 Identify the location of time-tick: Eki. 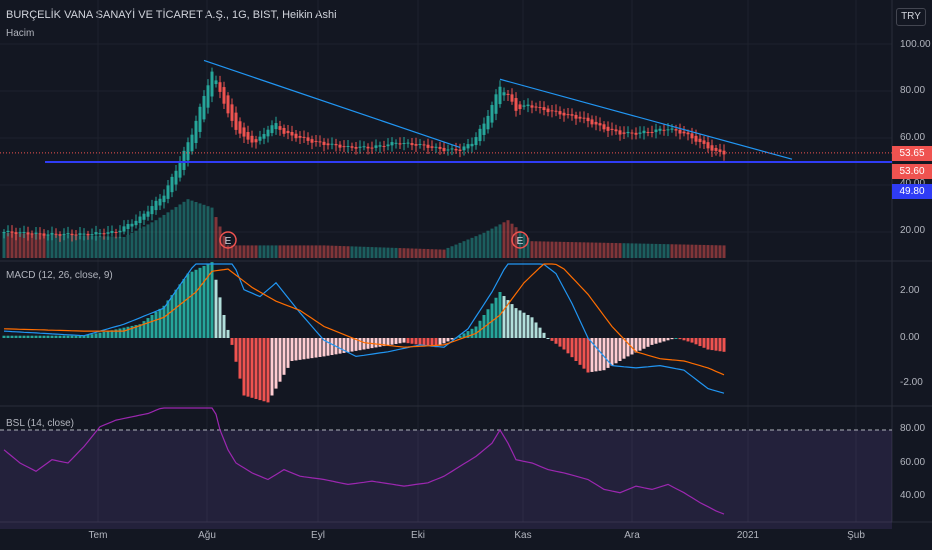
(418, 535).